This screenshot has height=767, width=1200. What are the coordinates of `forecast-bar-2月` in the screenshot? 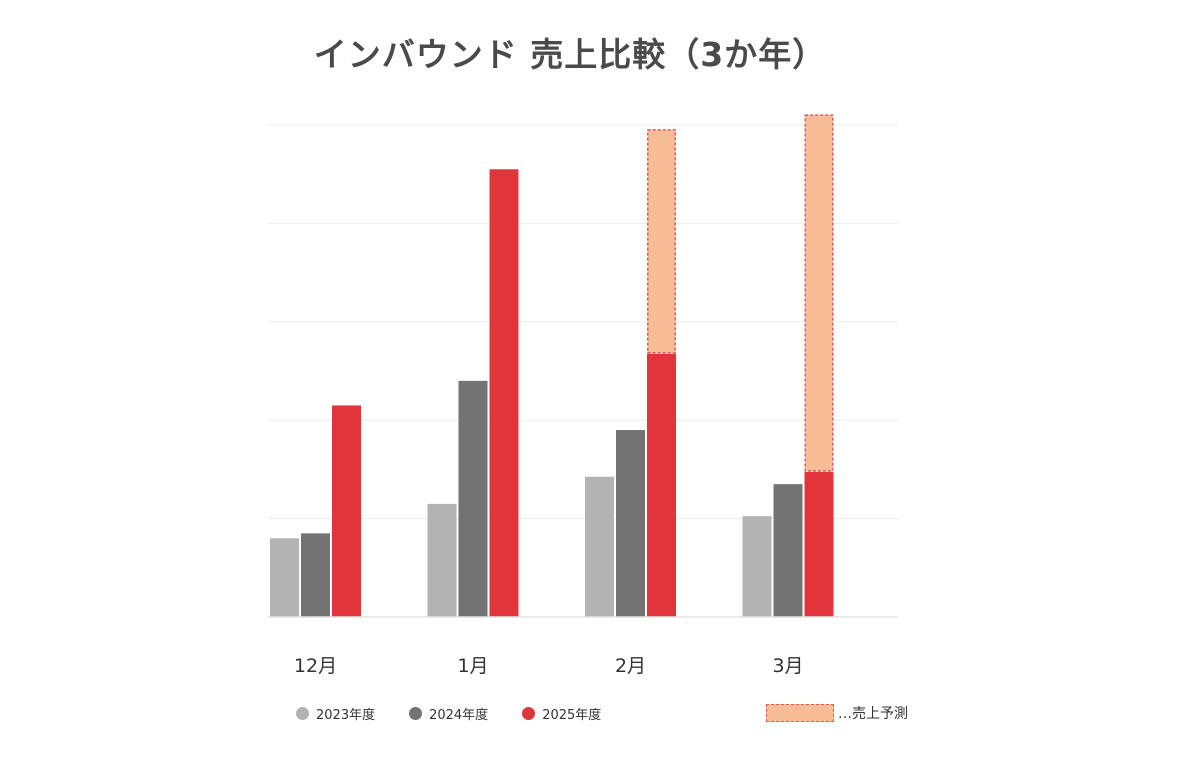 It's located at (661, 241).